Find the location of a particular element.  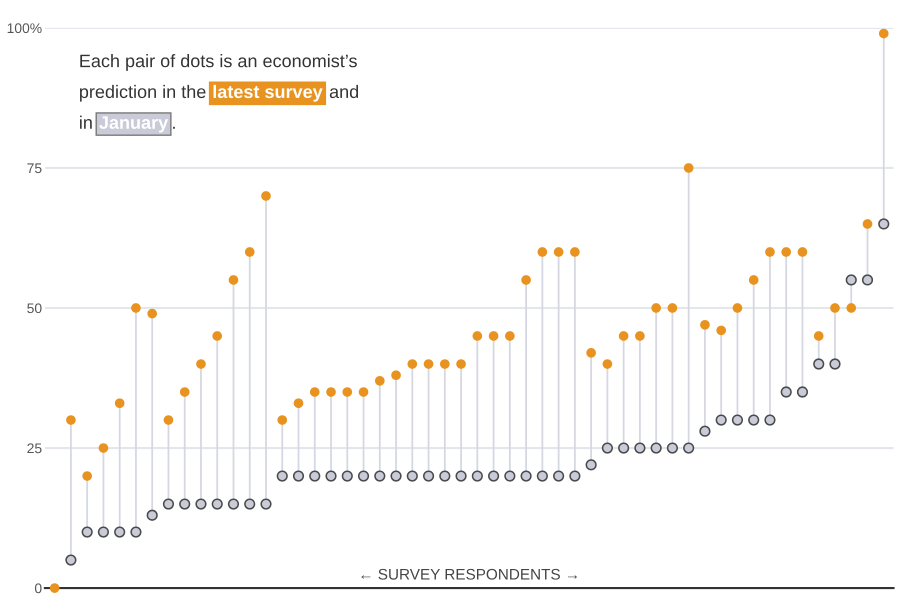

annotation: prediction in the is located at coordinates (143, 93).